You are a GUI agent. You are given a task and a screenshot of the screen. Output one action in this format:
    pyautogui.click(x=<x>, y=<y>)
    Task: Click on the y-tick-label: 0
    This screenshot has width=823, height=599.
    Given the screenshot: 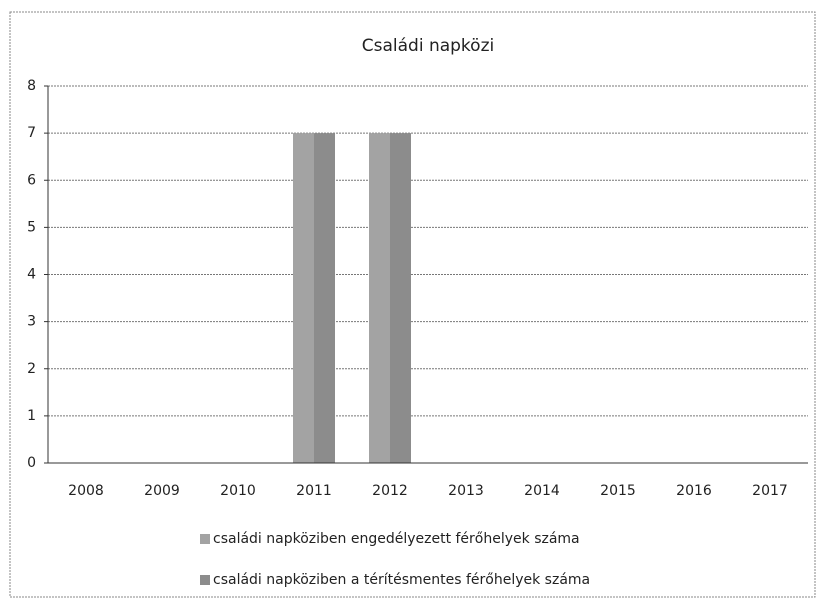 What is the action you would take?
    pyautogui.click(x=31, y=463)
    